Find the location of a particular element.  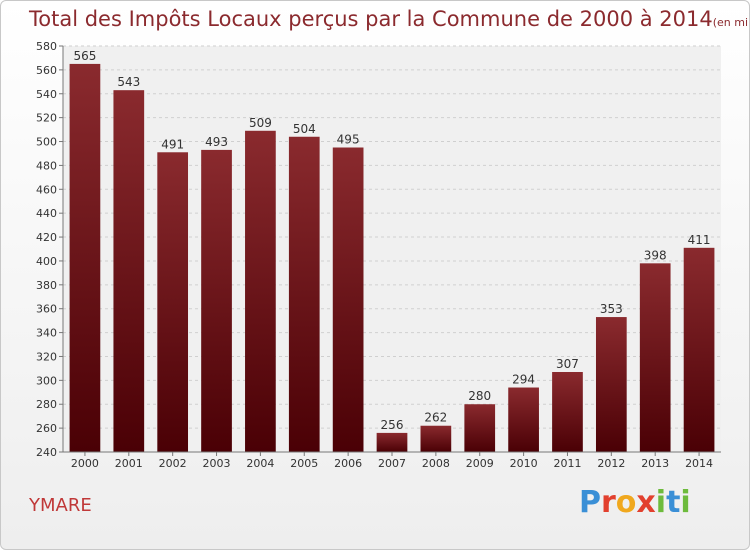

y-tick-label: 340 is located at coordinates (46, 333).